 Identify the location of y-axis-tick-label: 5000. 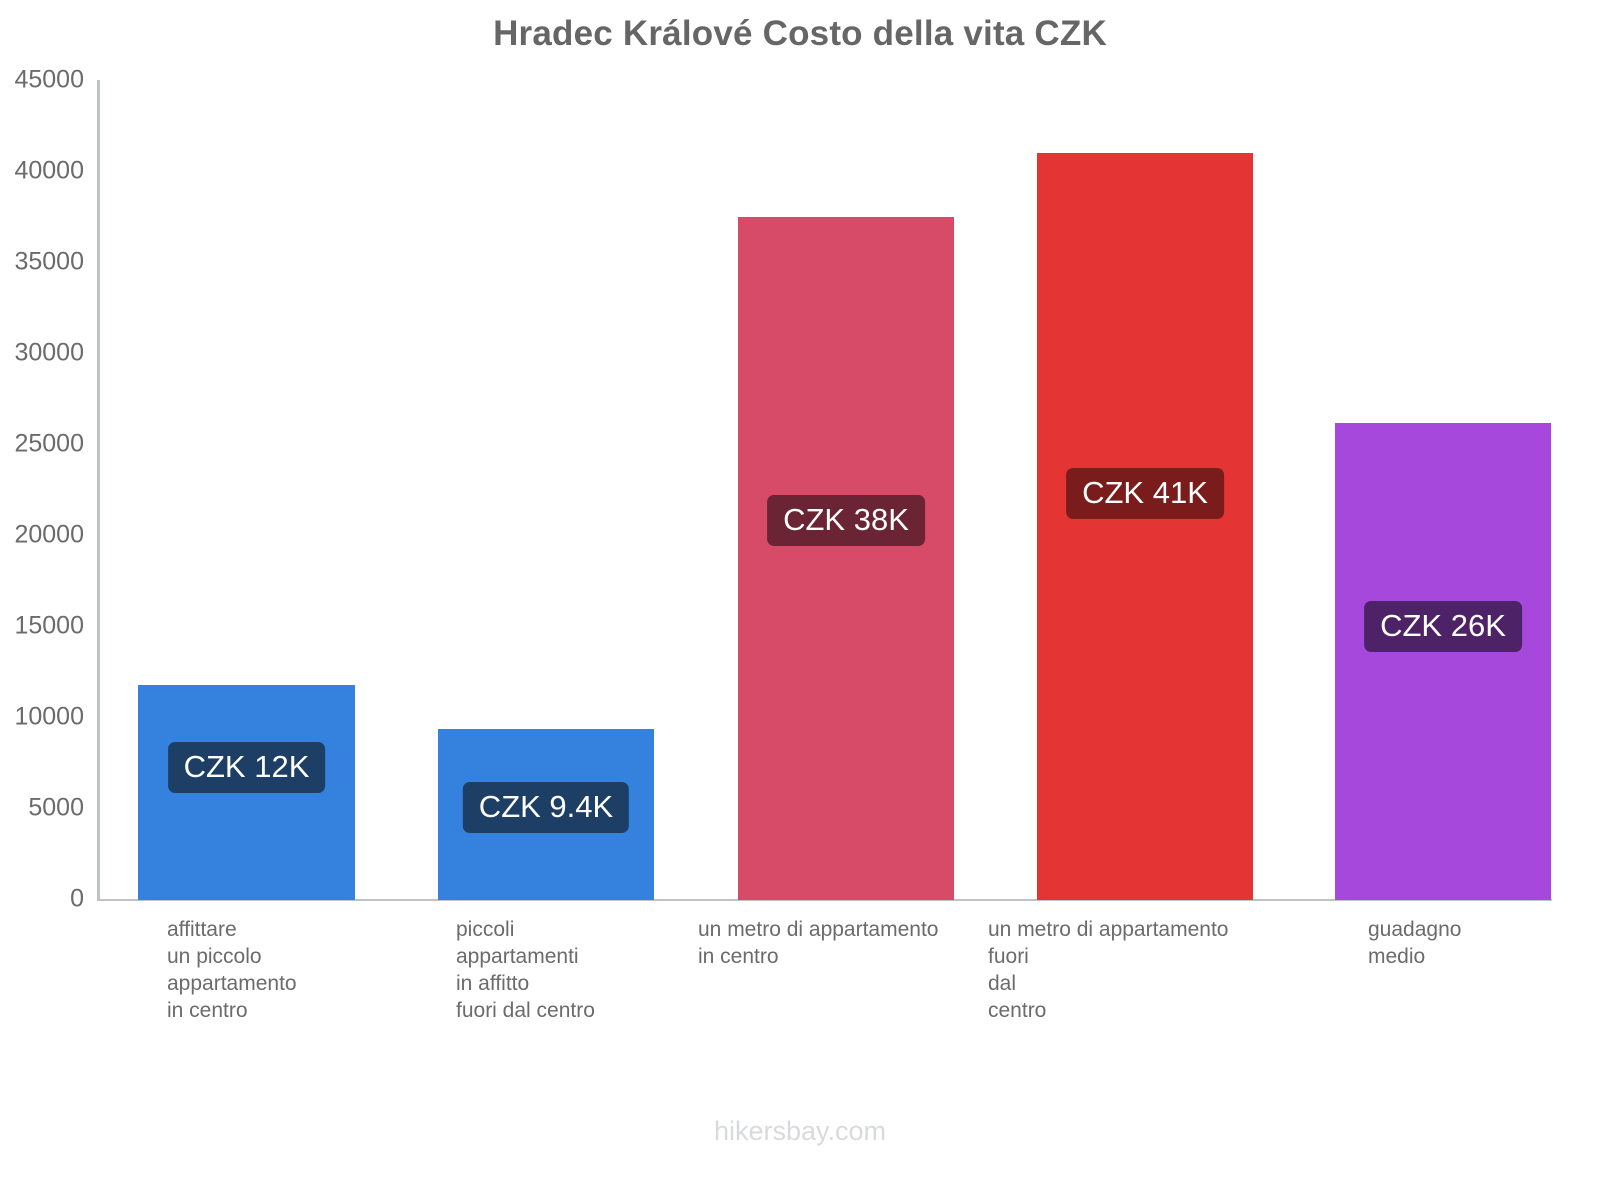
(56, 807).